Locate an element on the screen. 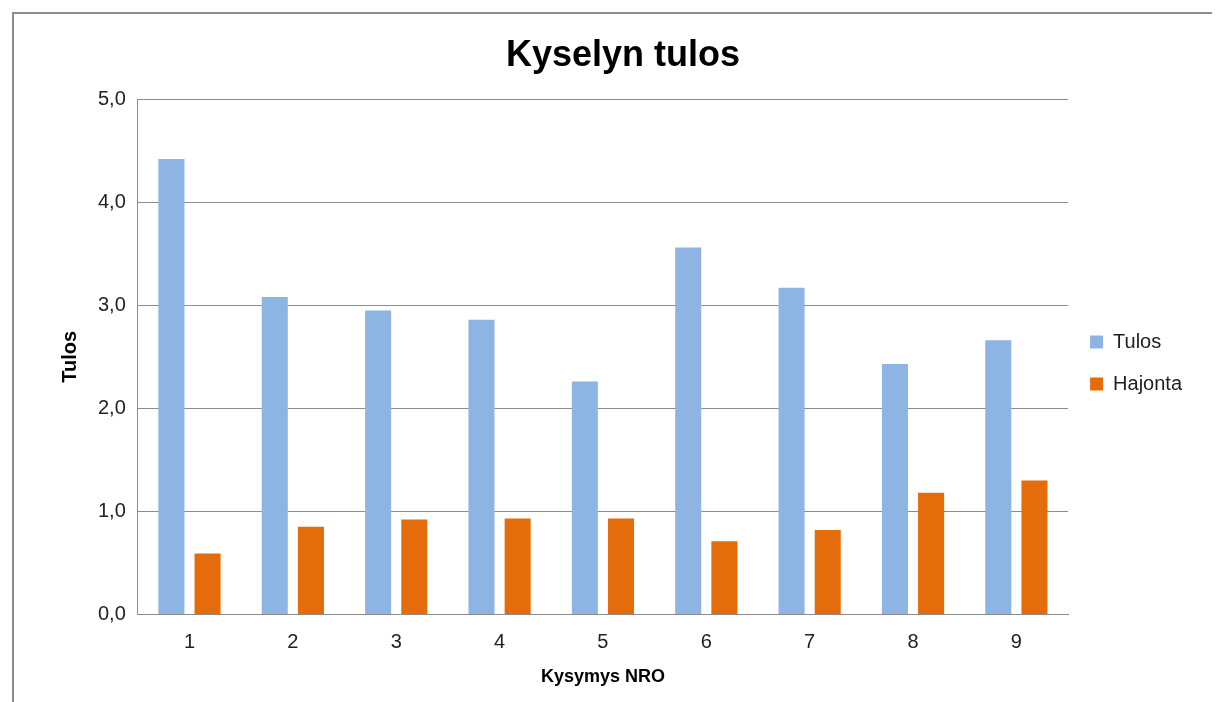  x-tick-label: 2 is located at coordinates (293, 640).